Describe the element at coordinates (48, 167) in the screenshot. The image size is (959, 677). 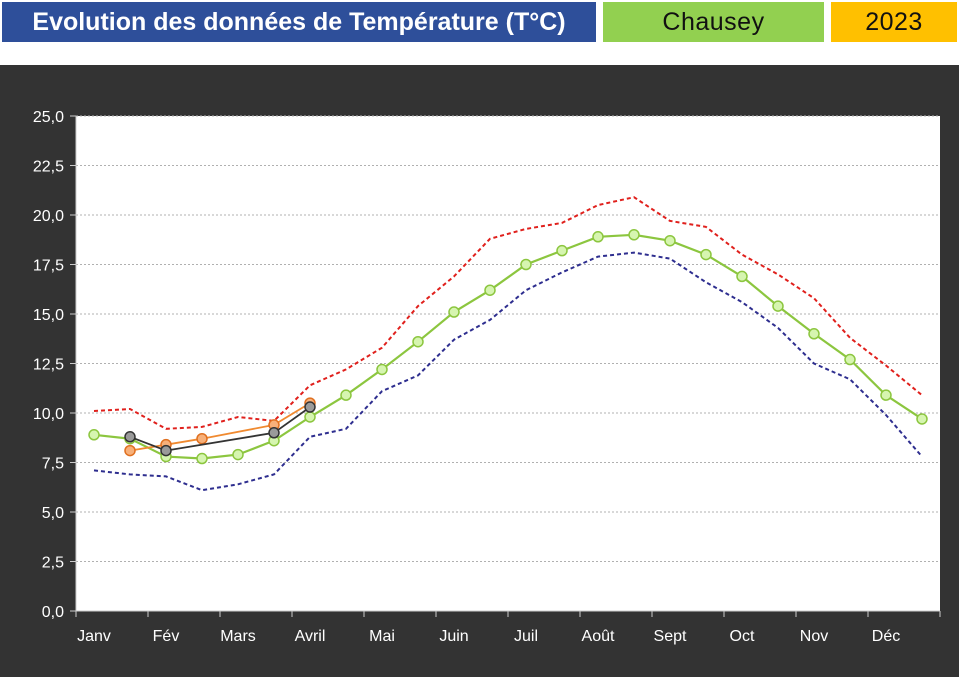
I see `y-tick-label: 22,5` at that location.